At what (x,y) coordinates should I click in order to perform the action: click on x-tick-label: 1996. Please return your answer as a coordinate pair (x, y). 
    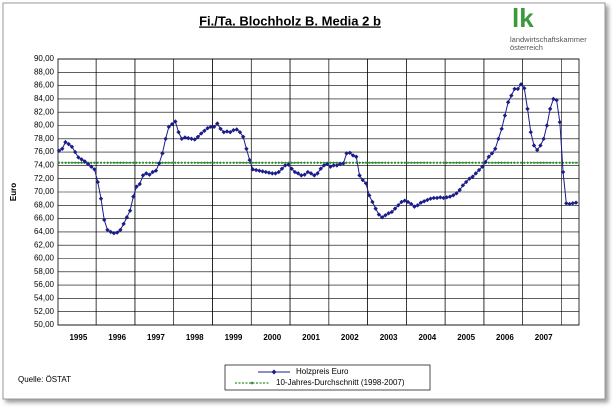
    Looking at the image, I should click on (117, 337).